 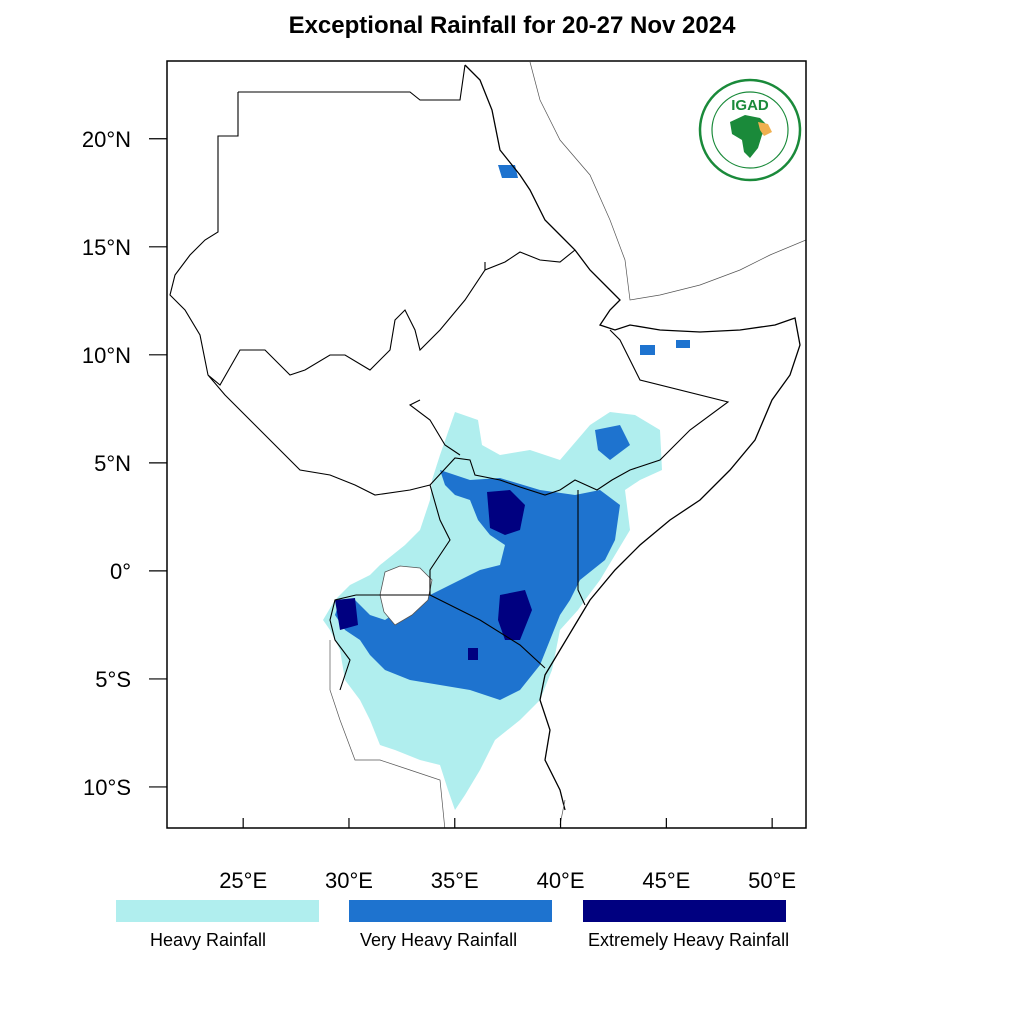 What do you see at coordinates (107, 787) in the screenshot?
I see `y-tick-label: 10°S` at bounding box center [107, 787].